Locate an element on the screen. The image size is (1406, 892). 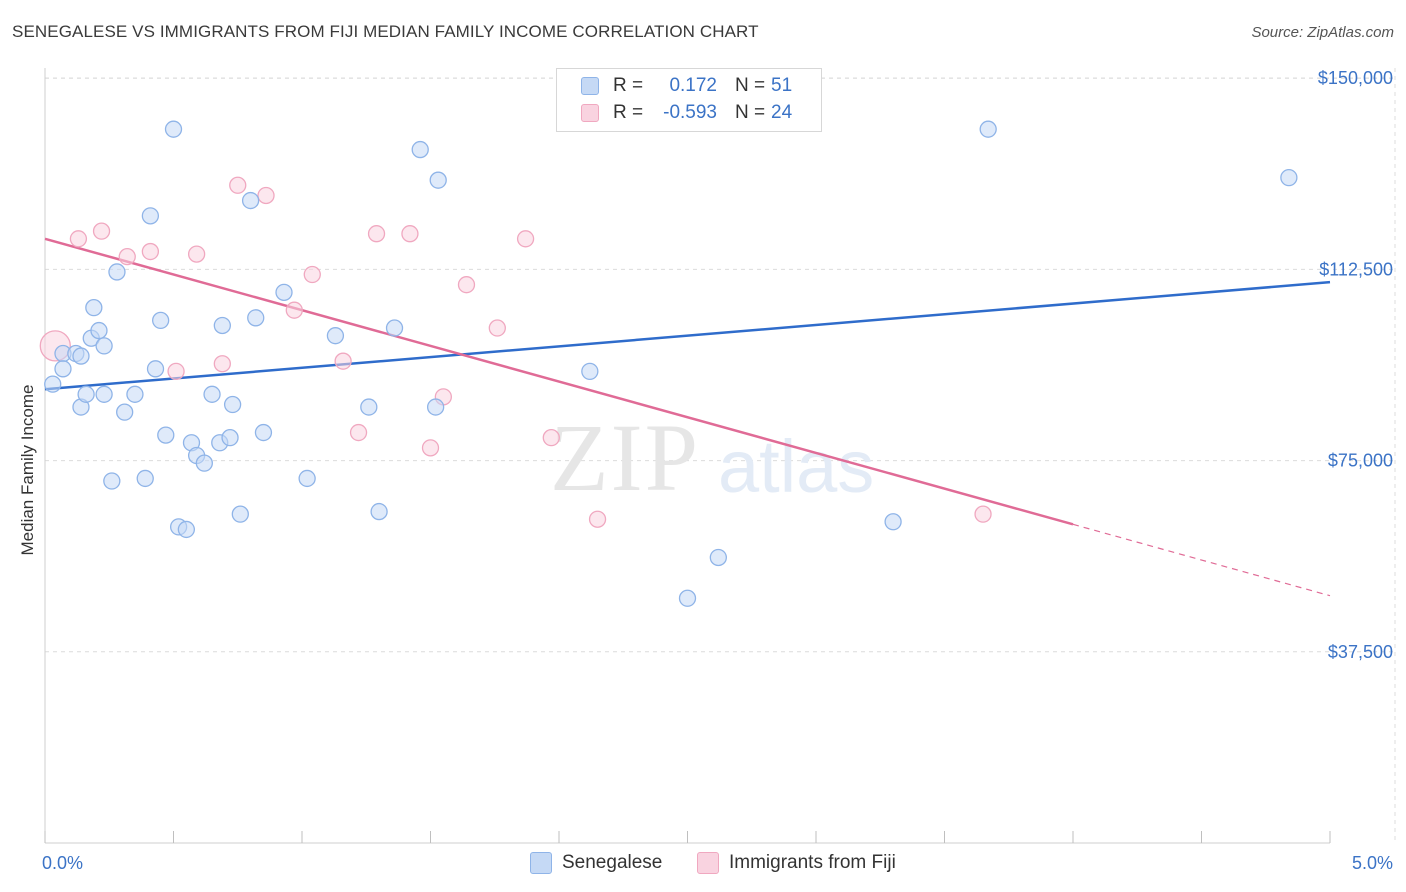
series-legend: Senegalese Immigrants from Fiji is located at coordinates (703, 864).